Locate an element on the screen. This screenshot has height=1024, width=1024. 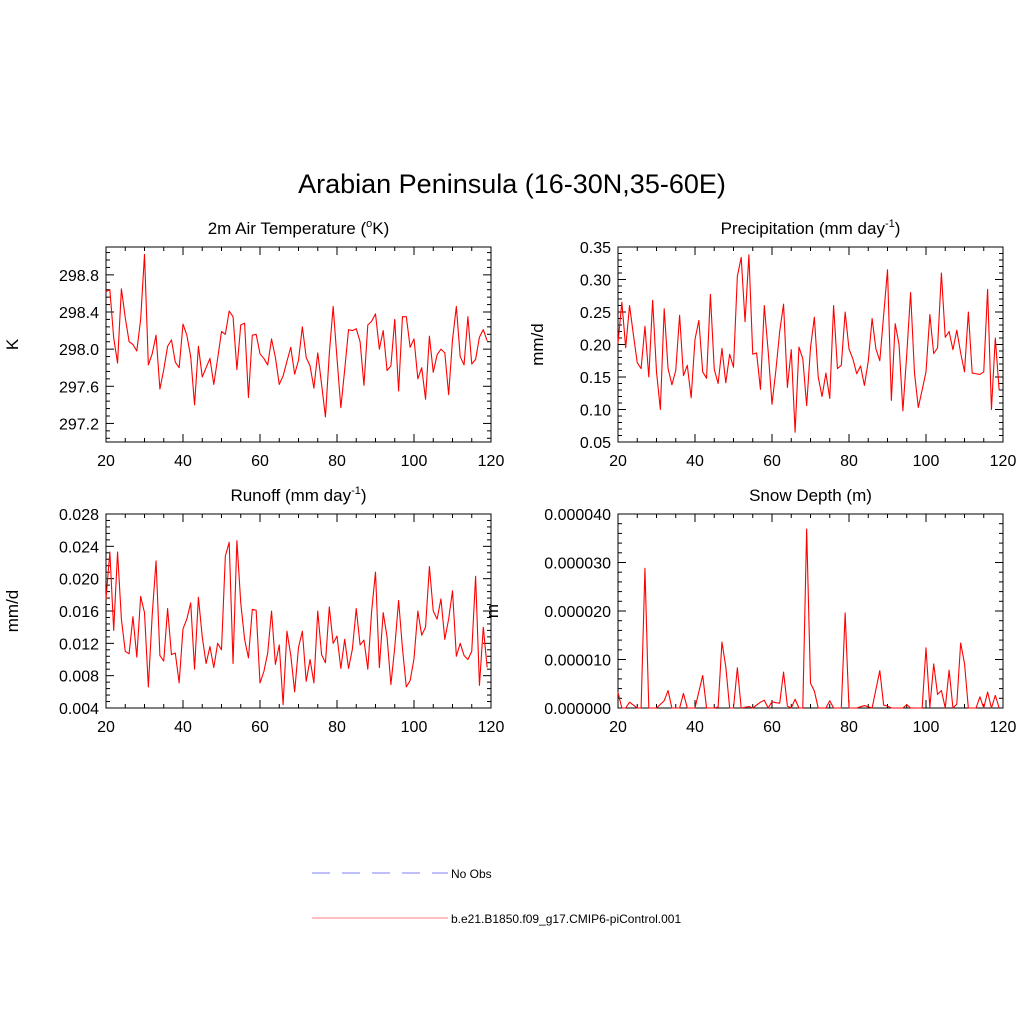
snow-depth-x-tick-label: 20 is located at coordinates (618, 727).